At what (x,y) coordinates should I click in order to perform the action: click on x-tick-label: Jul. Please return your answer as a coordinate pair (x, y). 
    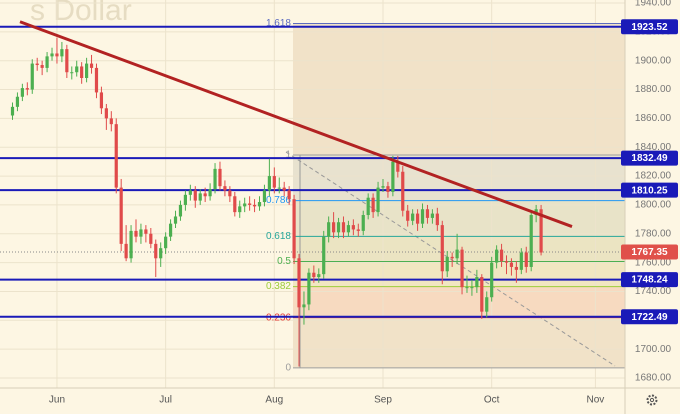
    Looking at the image, I should click on (165, 400).